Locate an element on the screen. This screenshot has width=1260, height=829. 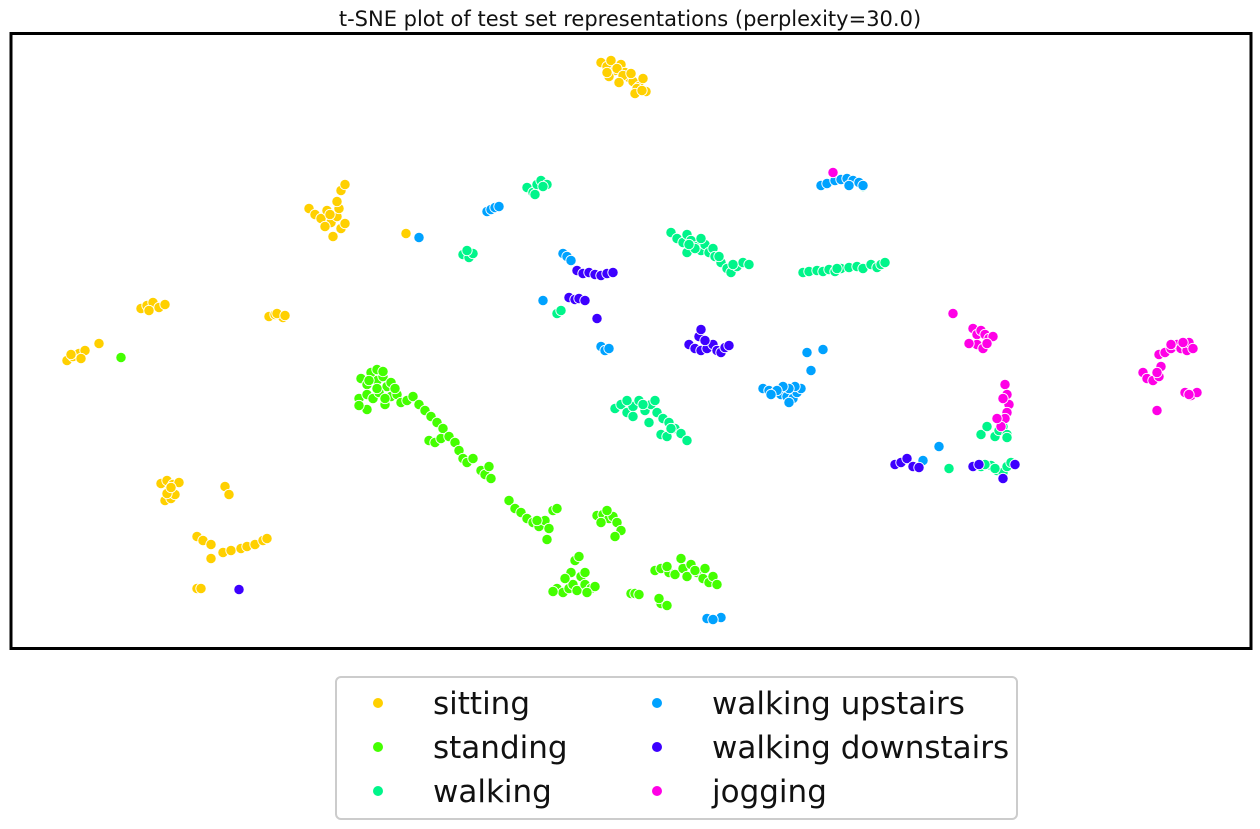
legend-label: sitting is located at coordinates (481, 704).